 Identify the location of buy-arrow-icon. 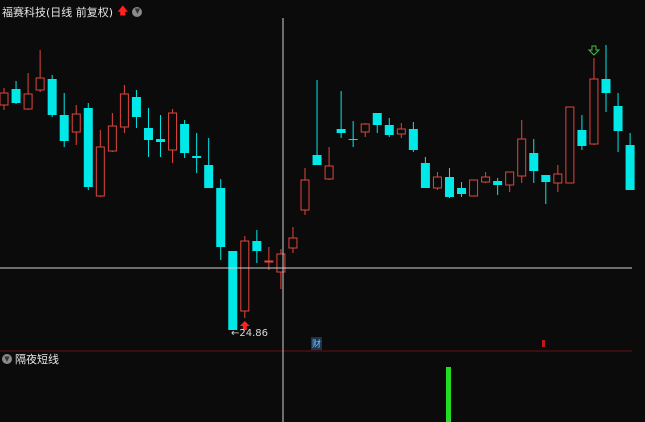
(244, 325).